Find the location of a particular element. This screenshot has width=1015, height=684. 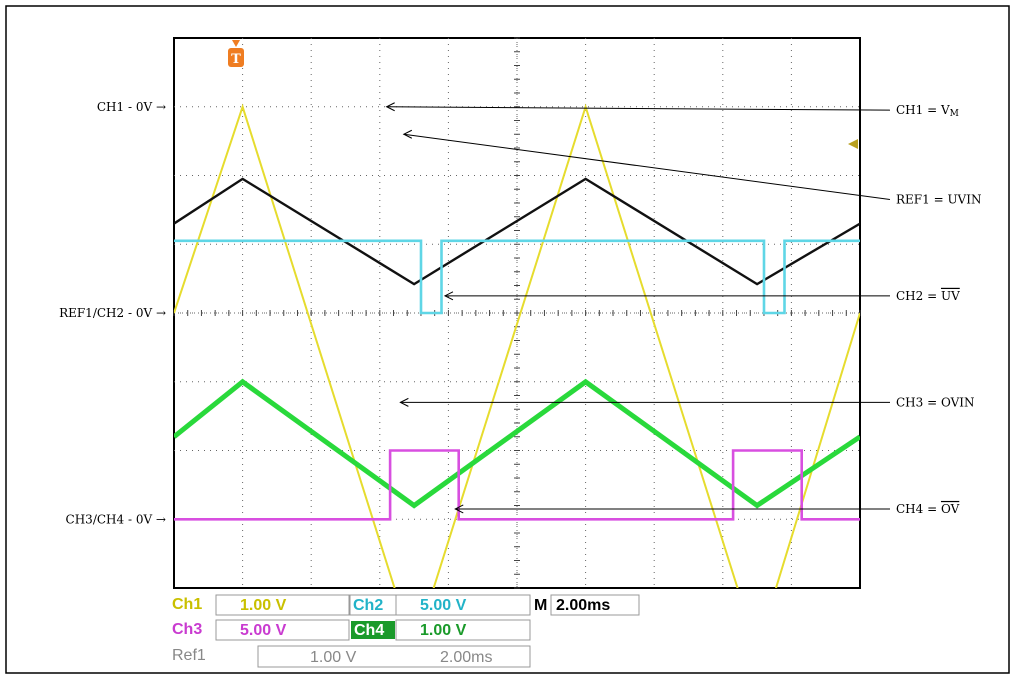

left-markers: CH1 - 0V → REF1/CH2 - 0V → CH3/CH4 - 0V → is located at coordinates (112, 313).